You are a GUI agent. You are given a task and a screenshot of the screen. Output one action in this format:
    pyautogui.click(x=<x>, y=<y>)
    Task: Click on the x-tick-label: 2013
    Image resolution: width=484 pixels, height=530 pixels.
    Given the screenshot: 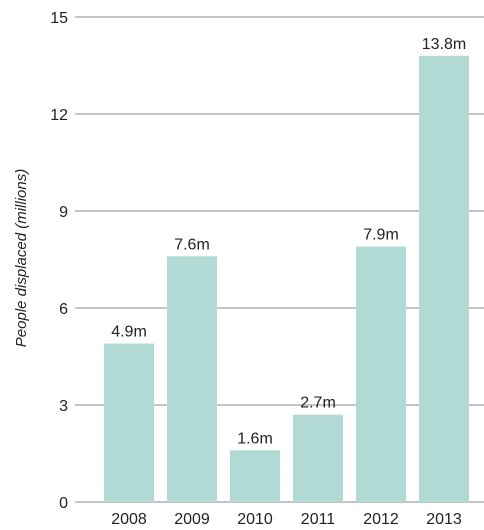 What is the action you would take?
    pyautogui.click(x=444, y=519)
    